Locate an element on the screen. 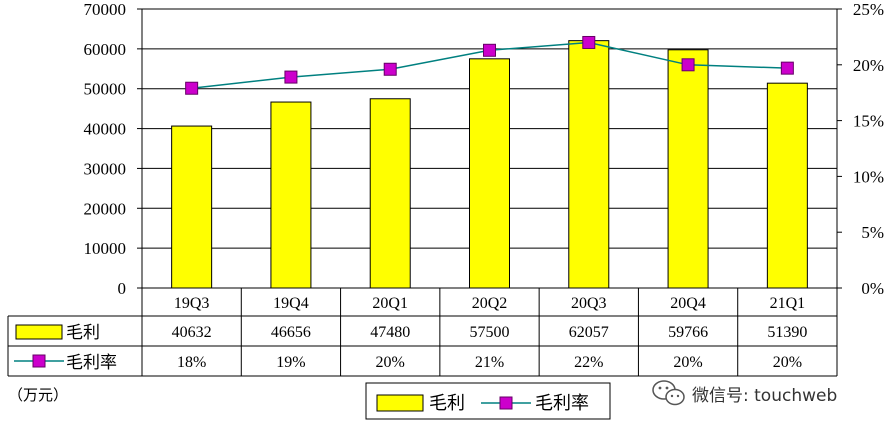 Image resolution: width=896 pixels, height=430 pixels. bar-20Q4 is located at coordinates (688, 169).